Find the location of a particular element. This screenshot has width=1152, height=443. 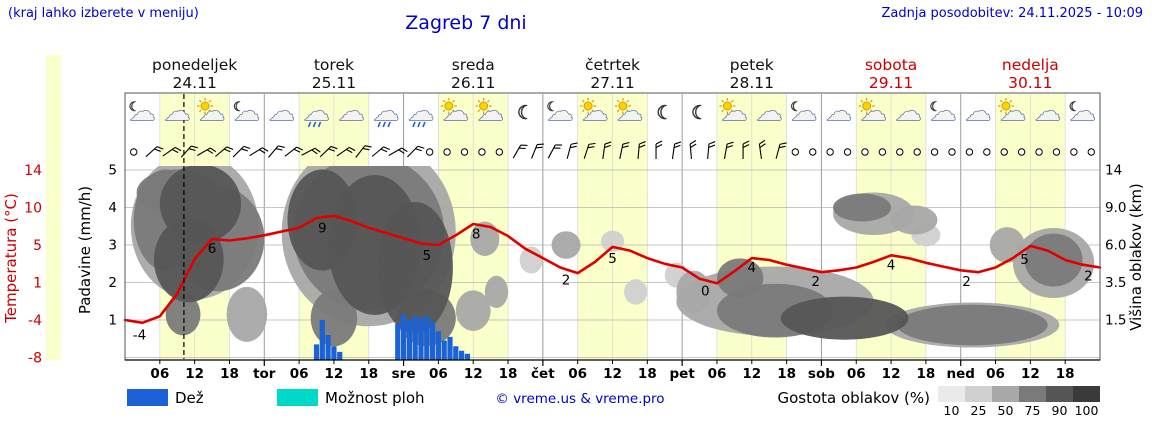

day-name: četrtek is located at coordinates (612, 65).